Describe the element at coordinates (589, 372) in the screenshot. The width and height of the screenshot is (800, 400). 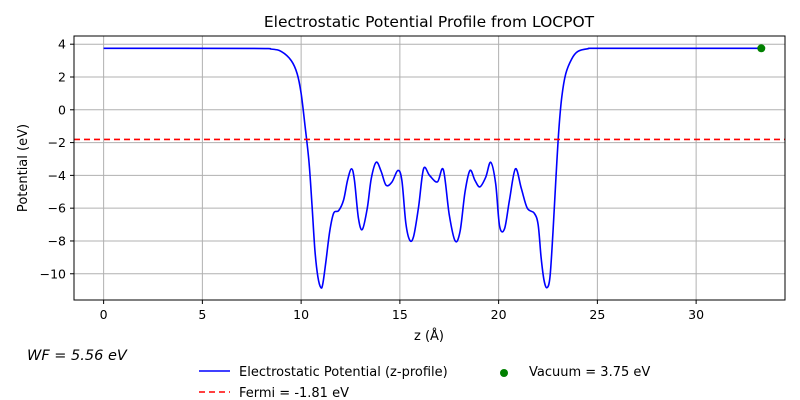
I see `legend-label-vacuum: Vacuum = 3.75 eV` at that location.